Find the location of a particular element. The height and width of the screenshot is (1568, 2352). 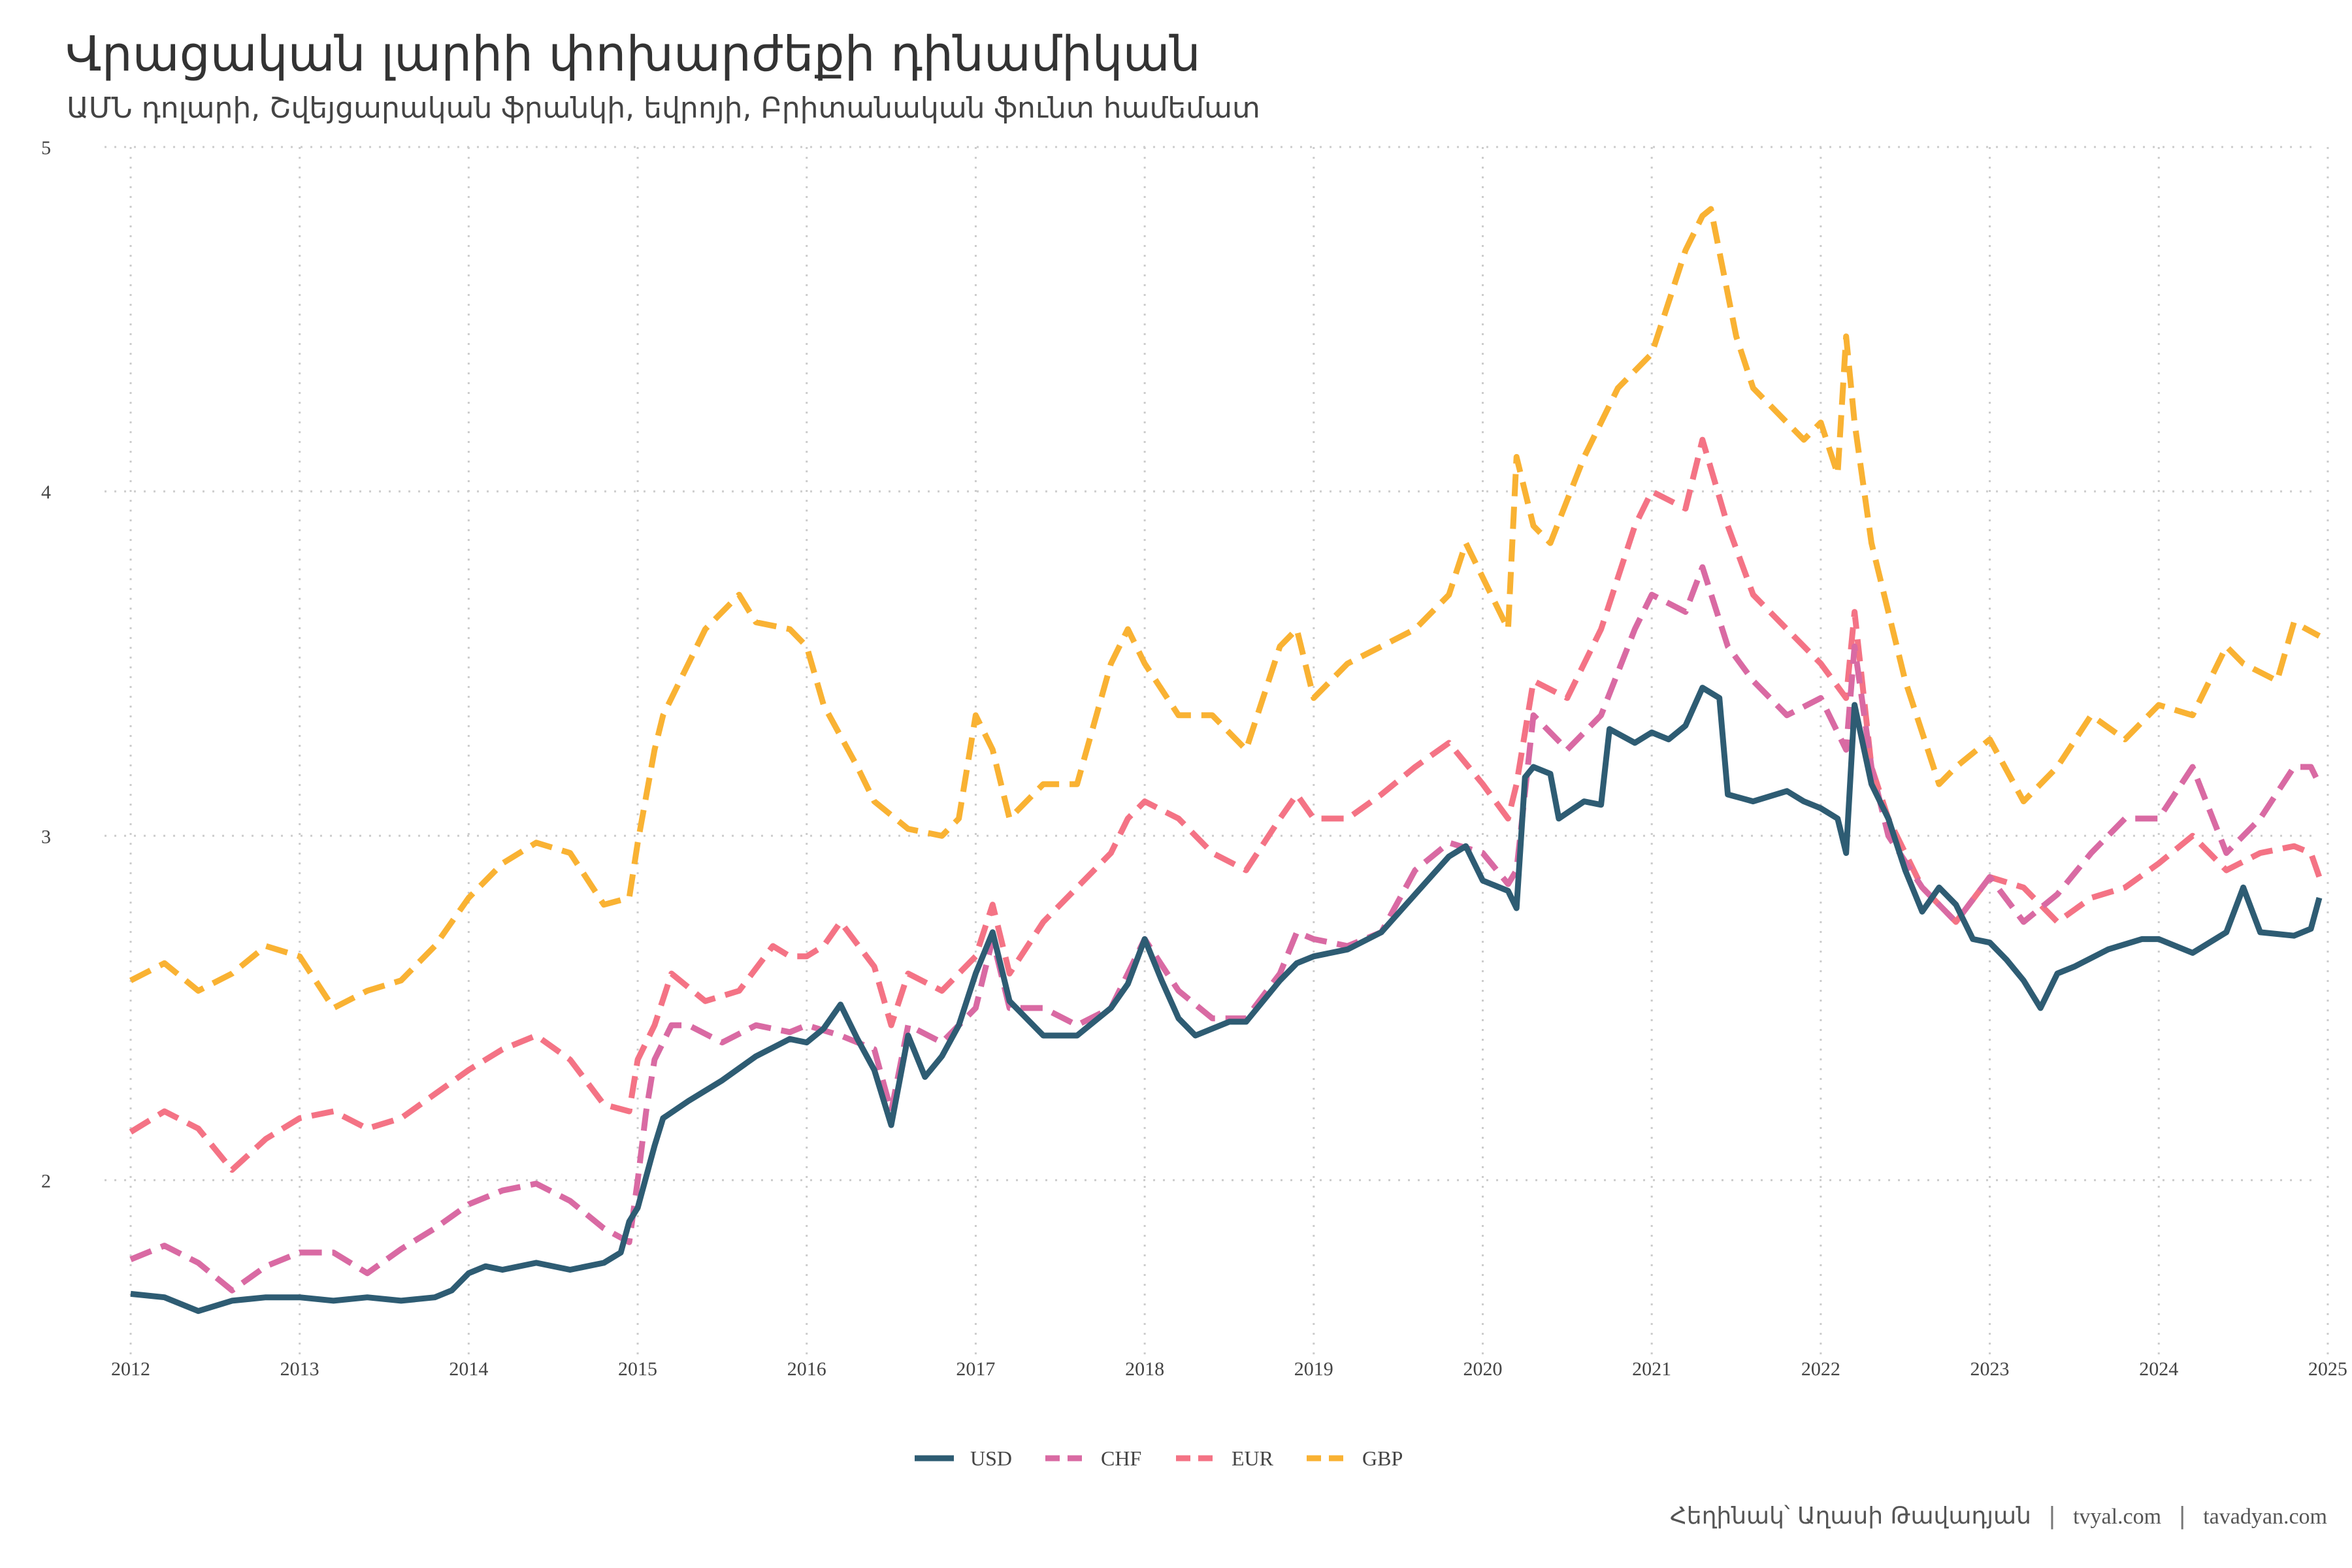

x-tick-label: 2017 is located at coordinates (975, 1369).